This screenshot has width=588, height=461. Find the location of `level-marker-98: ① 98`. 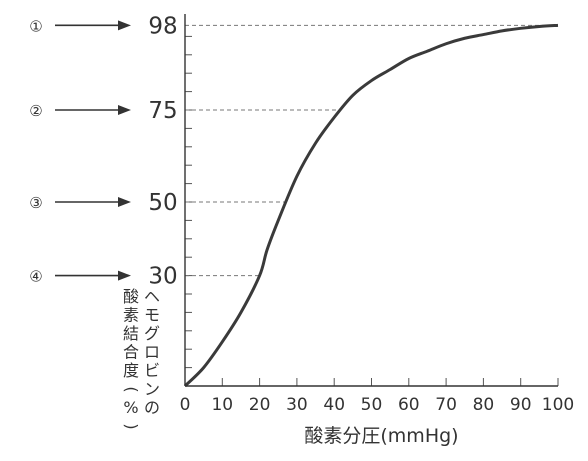

level-marker-98: ① 98 is located at coordinates (293, 26).